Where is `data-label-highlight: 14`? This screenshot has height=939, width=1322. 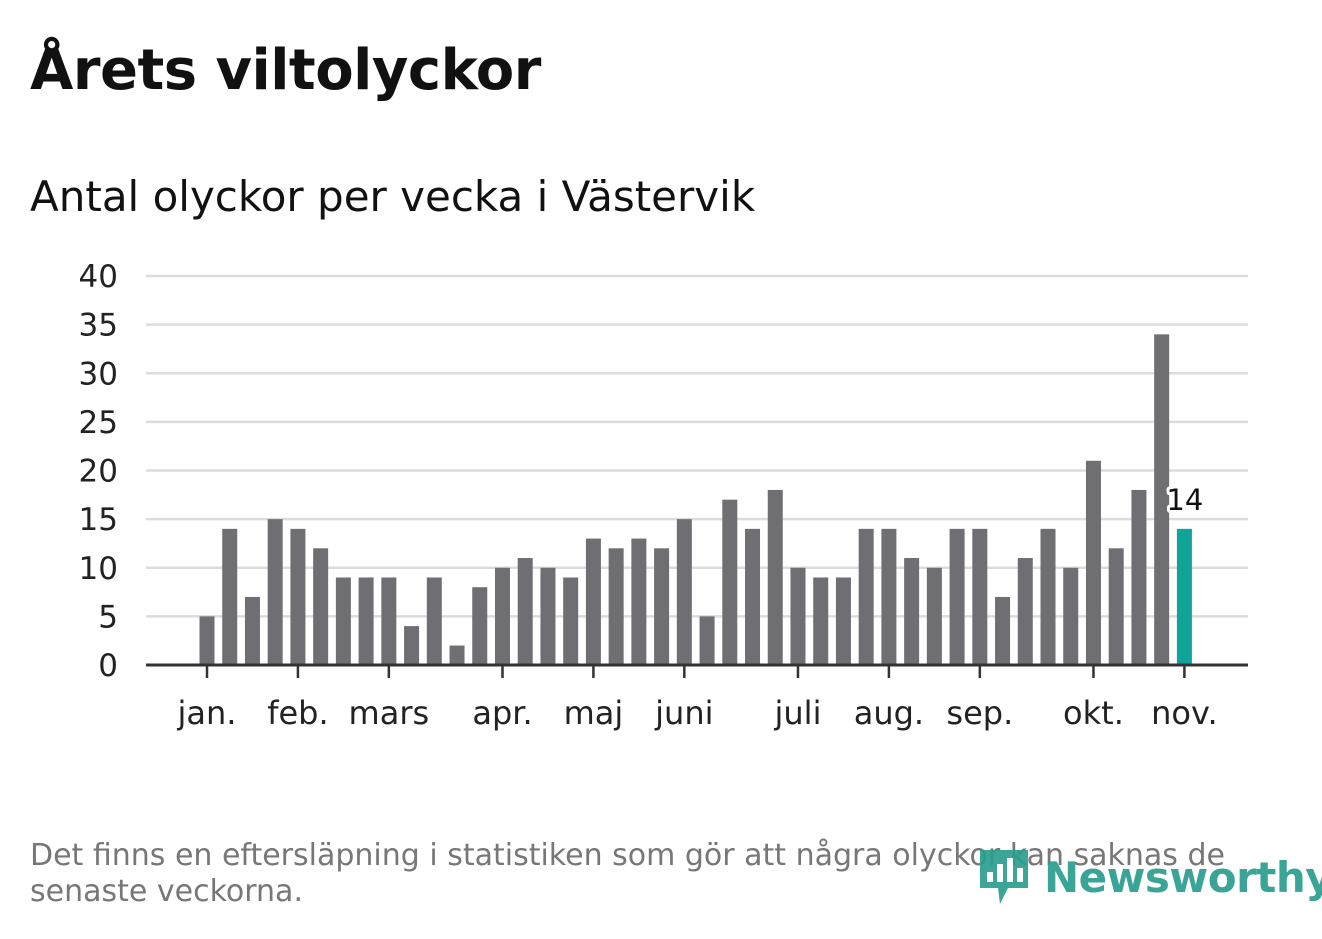
data-label-highlight: 14 is located at coordinates (1184, 500).